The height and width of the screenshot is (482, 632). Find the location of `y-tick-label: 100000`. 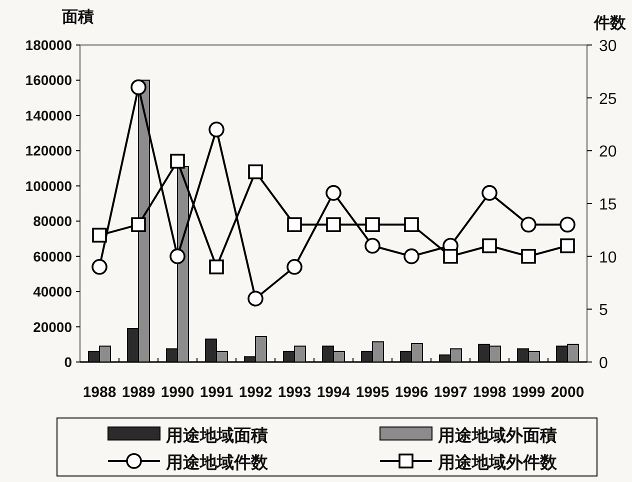

y-tick-label: 100000 is located at coordinates (48, 186).